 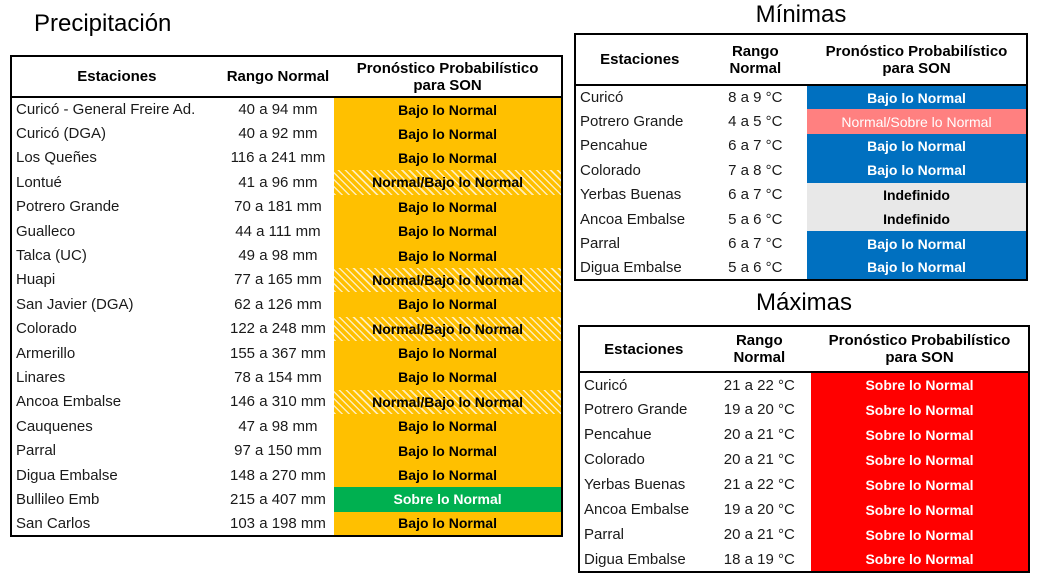 What do you see at coordinates (286, 377) in the screenshot?
I see `table-row: Linares 78 a 154 mm Bajo lo Normal` at bounding box center [286, 377].